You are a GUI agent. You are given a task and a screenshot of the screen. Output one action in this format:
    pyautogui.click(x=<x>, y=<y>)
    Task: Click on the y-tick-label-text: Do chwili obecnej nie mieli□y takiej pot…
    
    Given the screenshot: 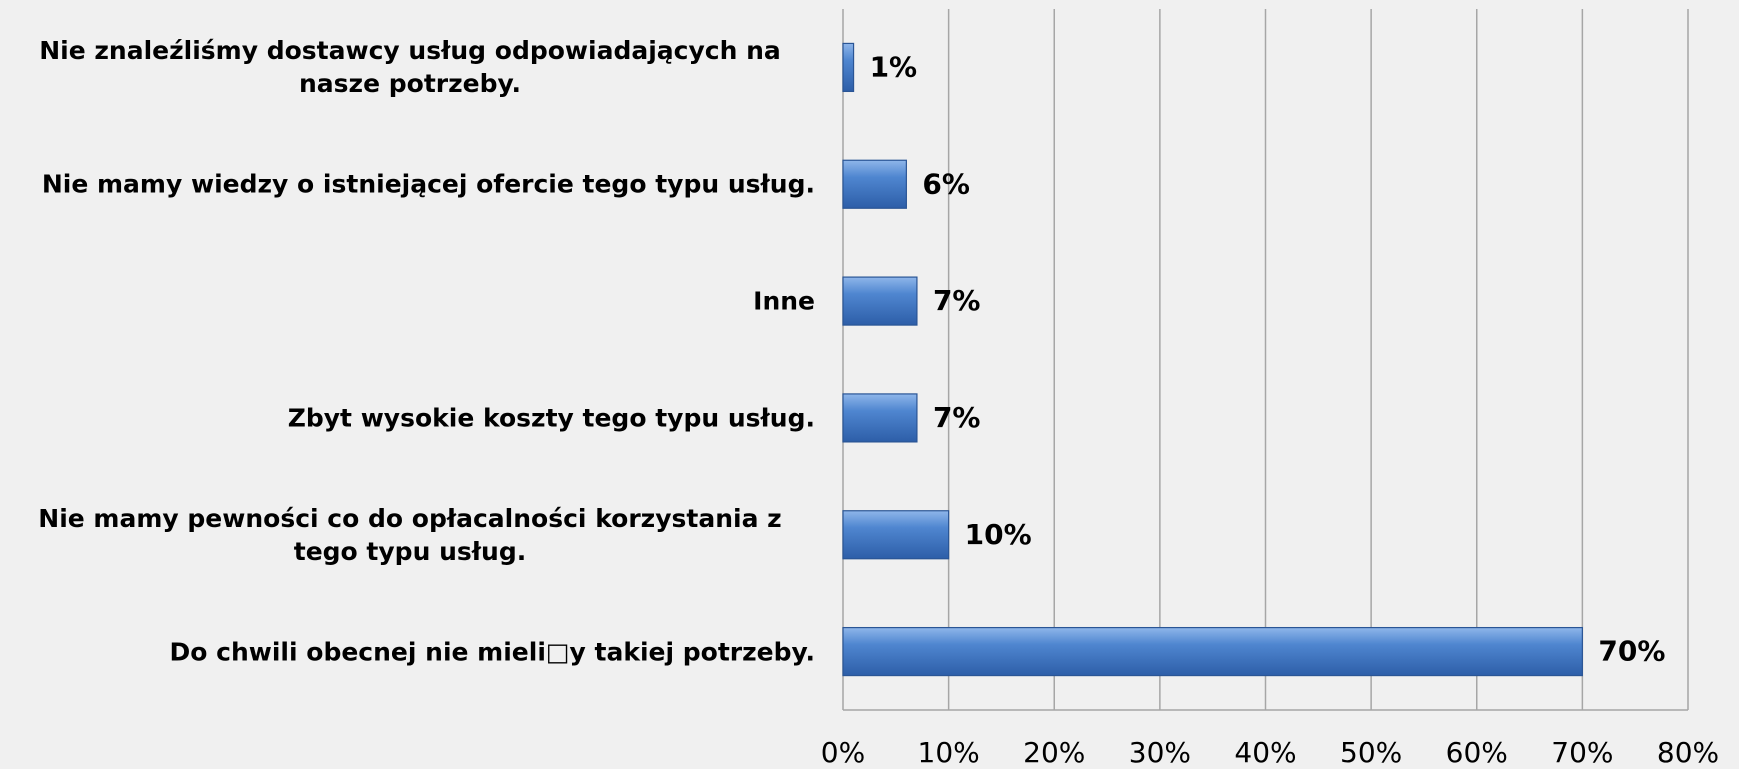 What is the action you would take?
    pyautogui.click(x=492, y=652)
    